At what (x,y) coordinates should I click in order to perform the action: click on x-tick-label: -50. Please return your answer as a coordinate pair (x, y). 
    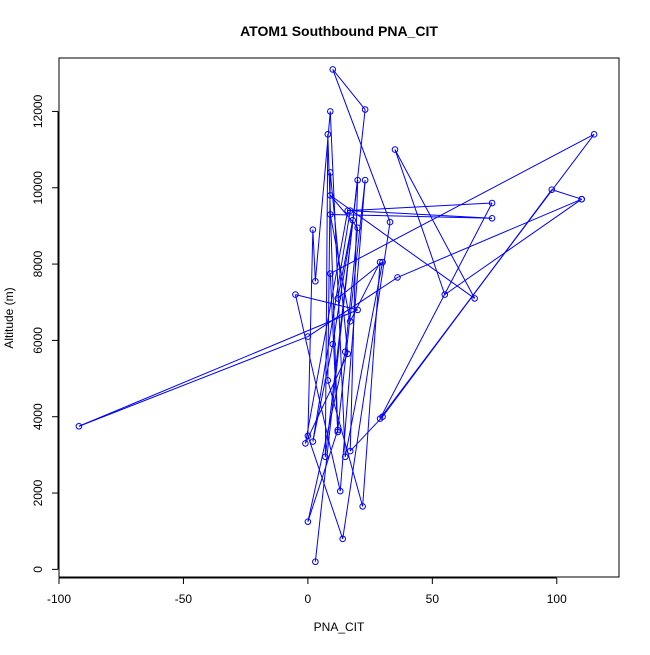
    Looking at the image, I should click on (184, 599).